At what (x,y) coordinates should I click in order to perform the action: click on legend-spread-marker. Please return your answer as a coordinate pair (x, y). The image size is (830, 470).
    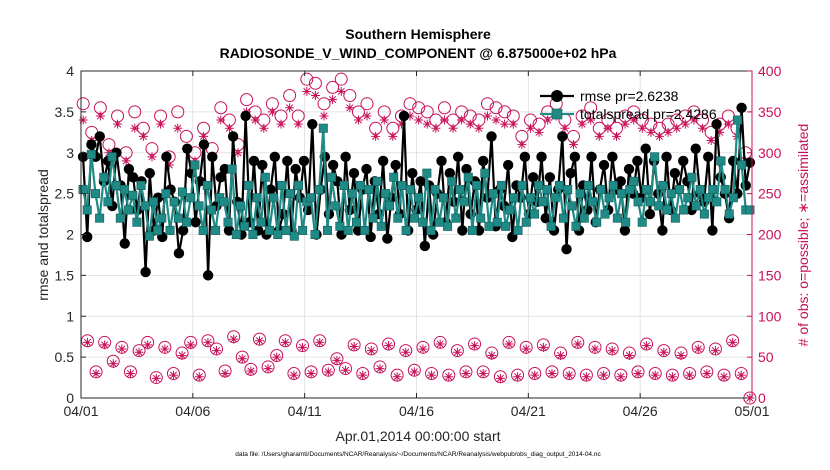
    Looking at the image, I should click on (557, 114).